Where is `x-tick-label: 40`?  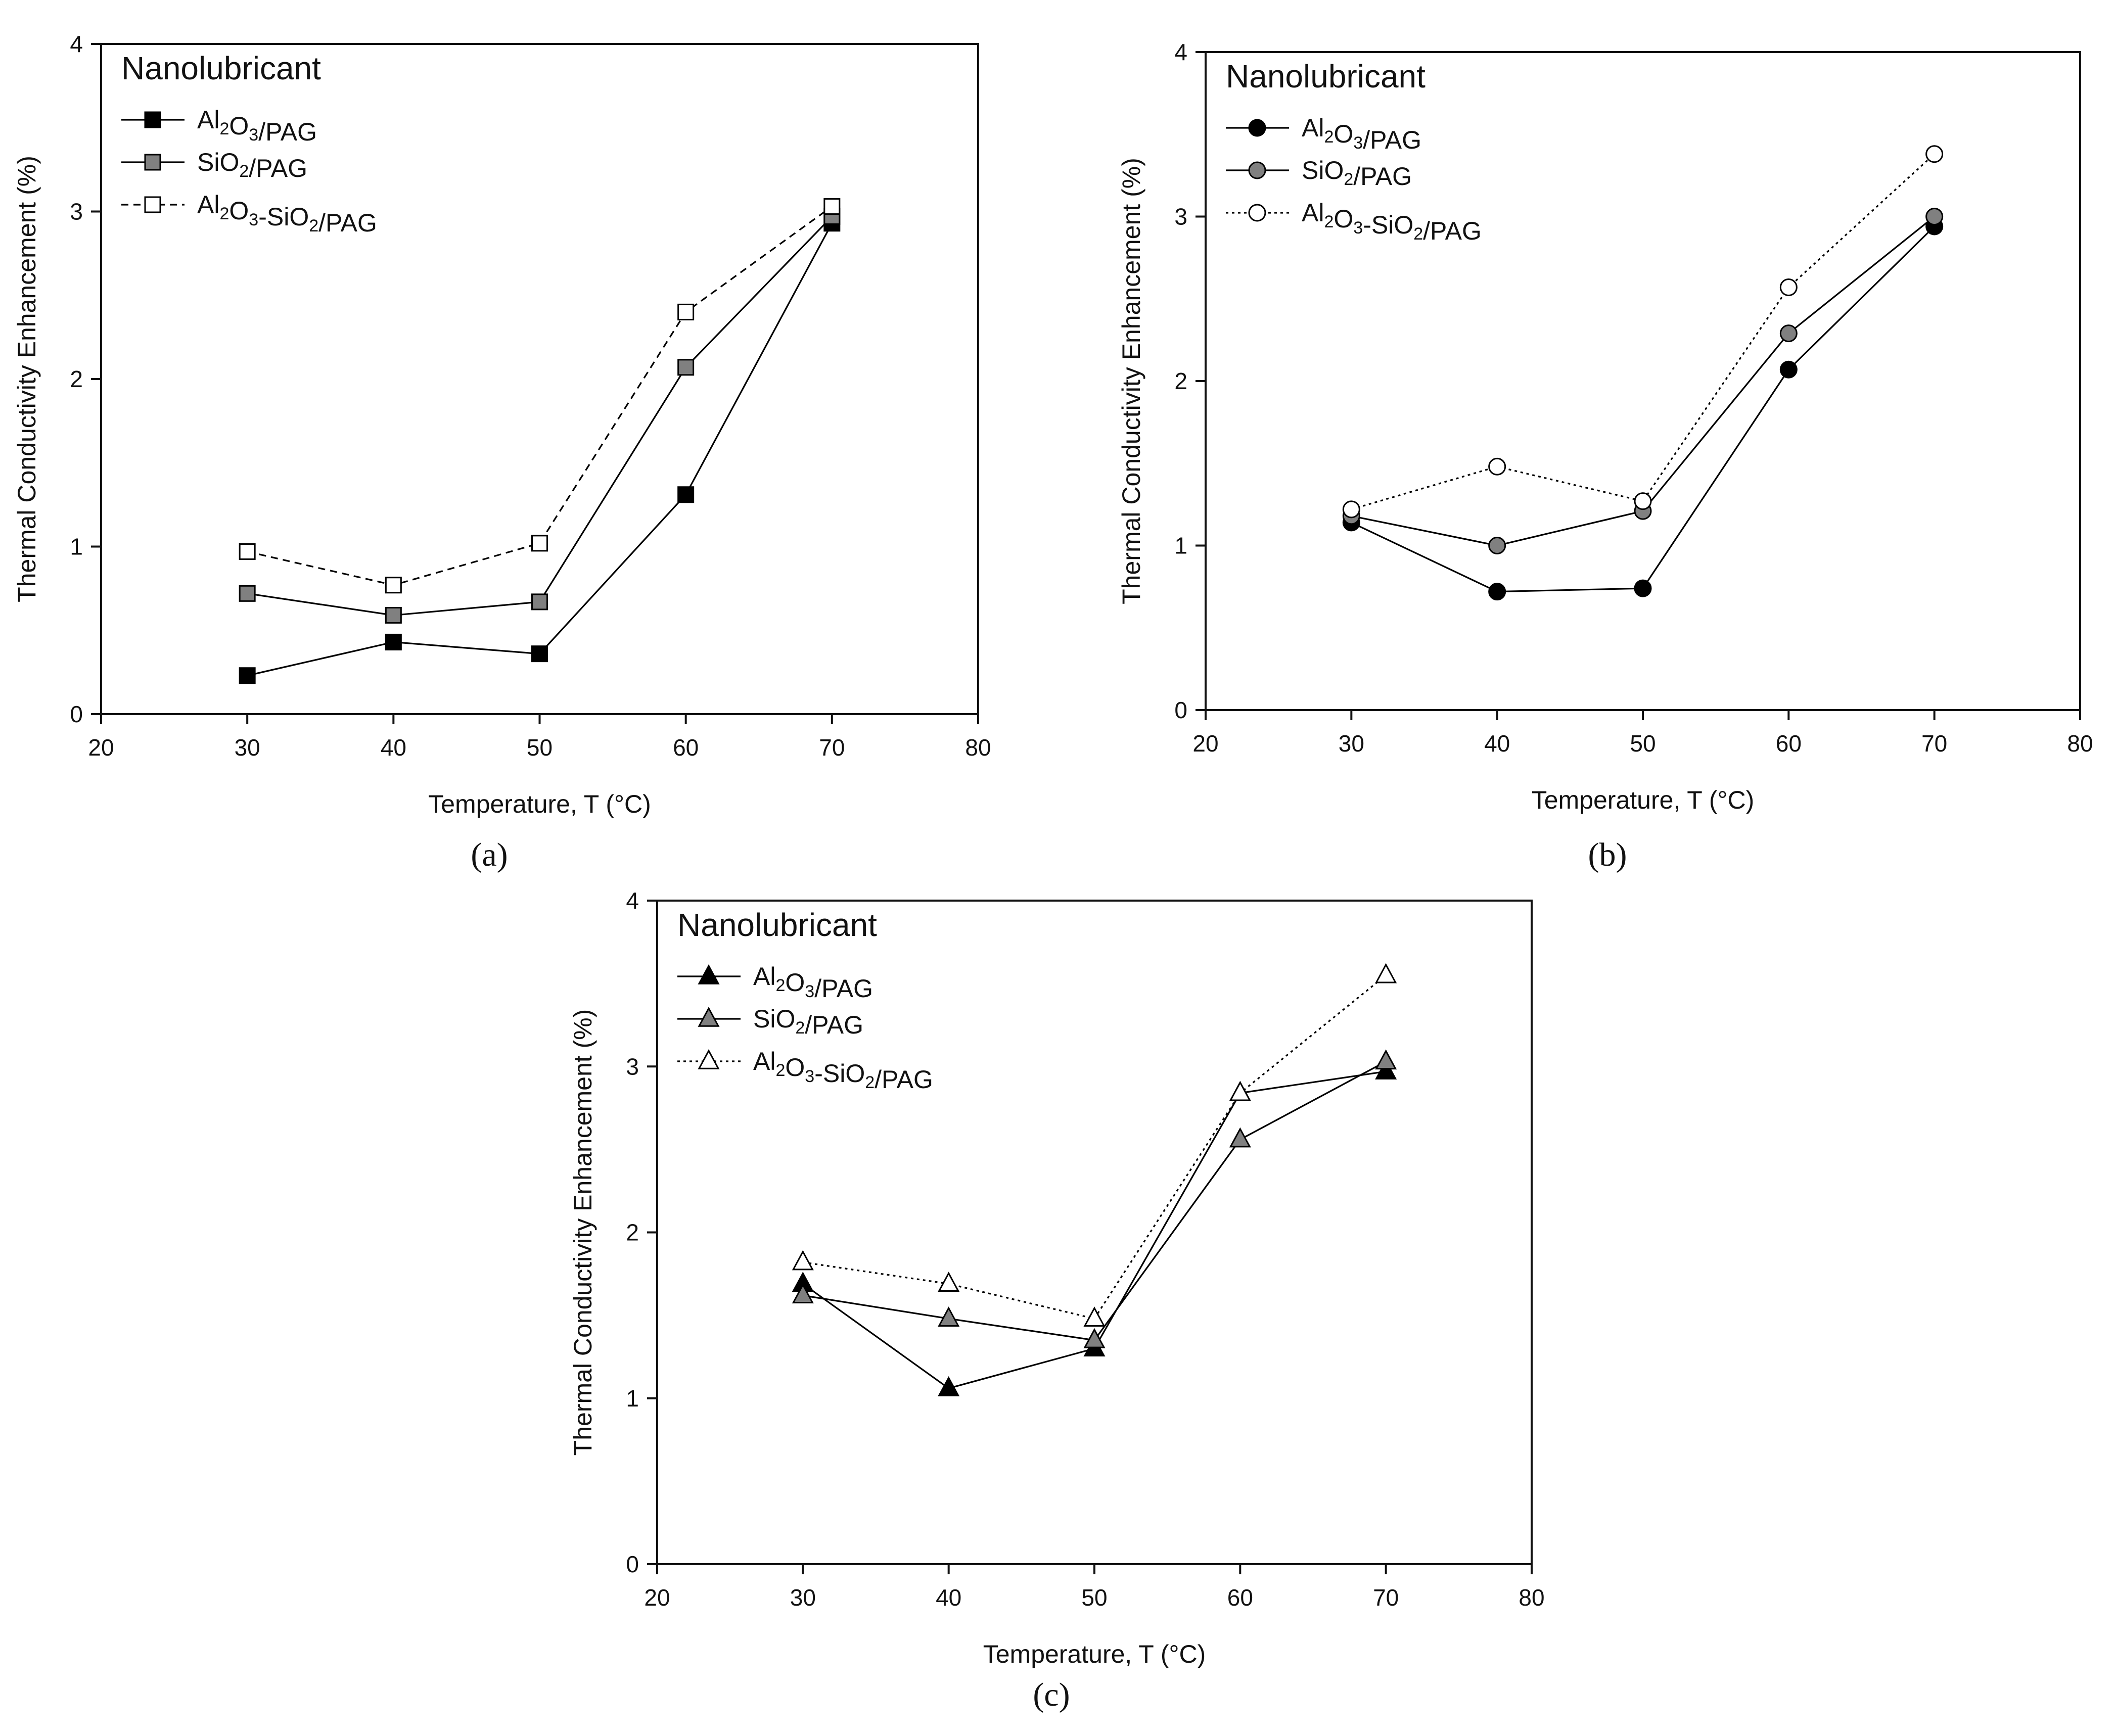
x-tick-label: 40 is located at coordinates (1497, 743).